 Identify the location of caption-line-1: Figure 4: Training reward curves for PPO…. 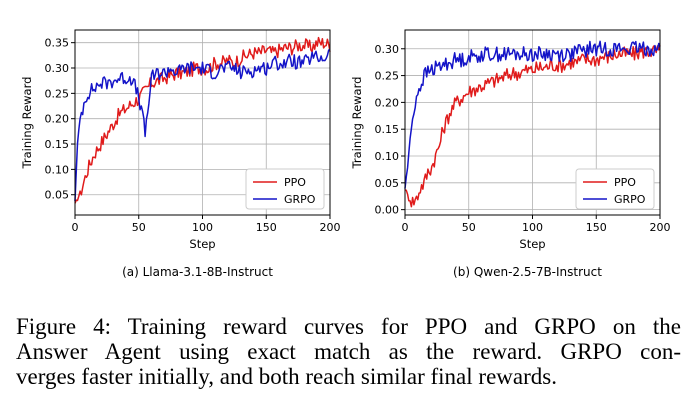
(348, 326).